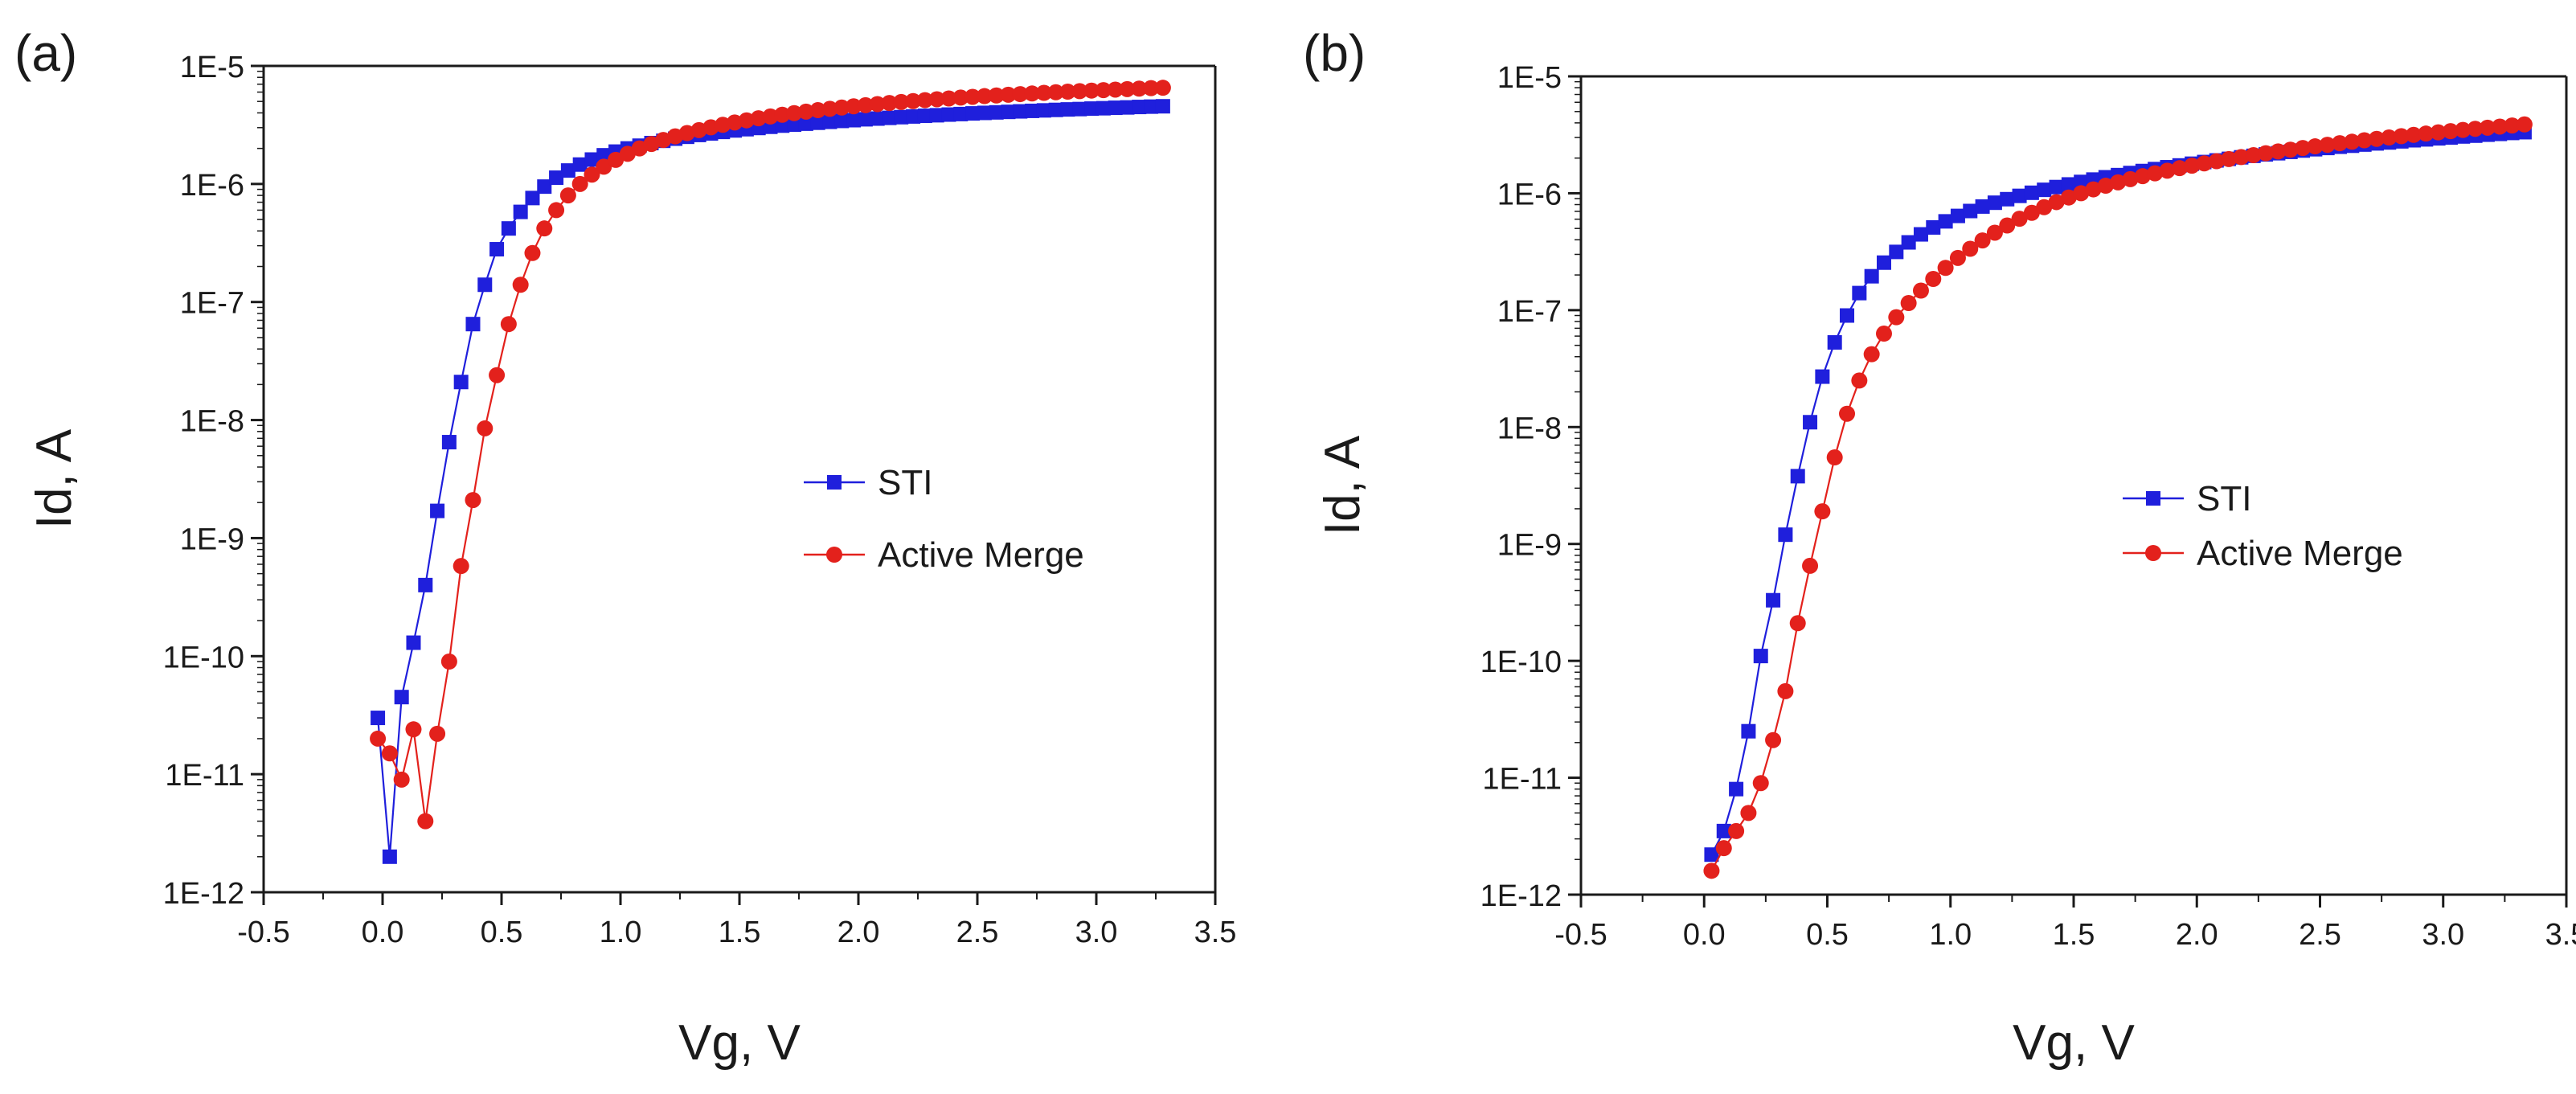 Image resolution: width=2576 pixels, height=1094 pixels. Describe the element at coordinates (2224, 498) in the screenshot. I see `legend-label: STI` at that location.